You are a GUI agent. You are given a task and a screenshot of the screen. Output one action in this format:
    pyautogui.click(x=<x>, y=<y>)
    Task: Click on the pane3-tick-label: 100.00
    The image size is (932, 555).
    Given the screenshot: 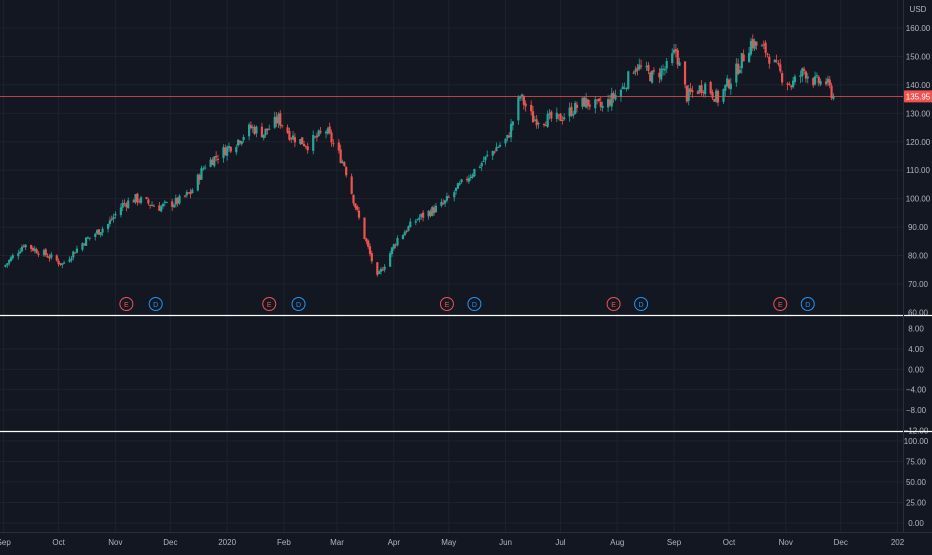 What is the action you would take?
    pyautogui.click(x=916, y=441)
    